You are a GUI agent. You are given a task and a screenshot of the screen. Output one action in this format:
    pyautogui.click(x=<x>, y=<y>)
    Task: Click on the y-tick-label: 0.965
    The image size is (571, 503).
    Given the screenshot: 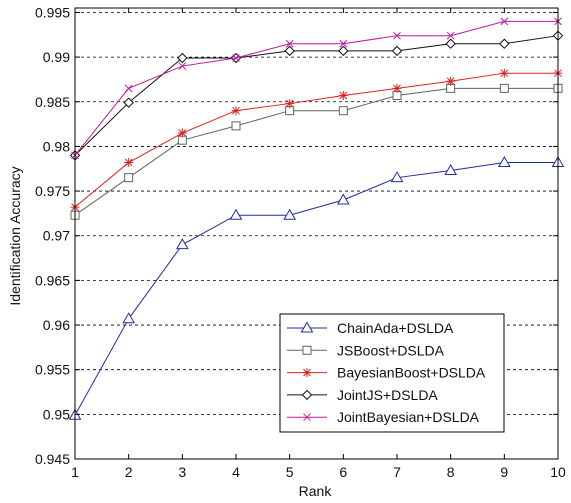 What is the action you would take?
    pyautogui.click(x=52, y=280)
    